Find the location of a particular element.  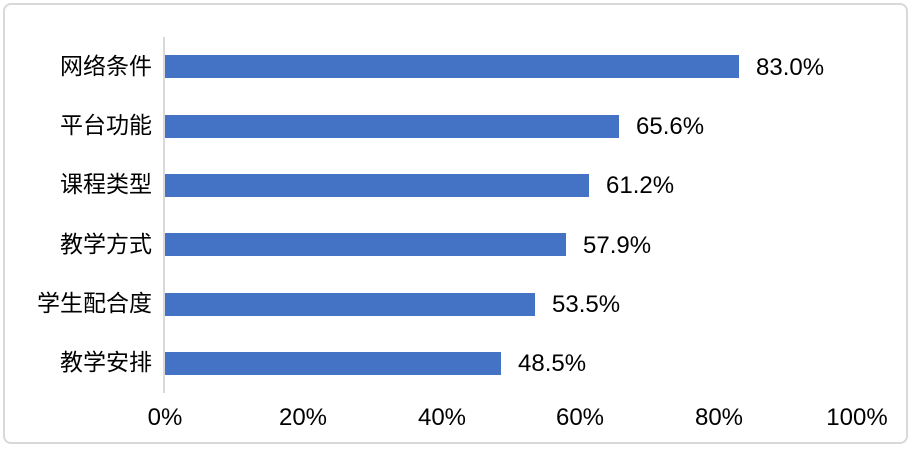

x-tick-label: 40% is located at coordinates (442, 417).